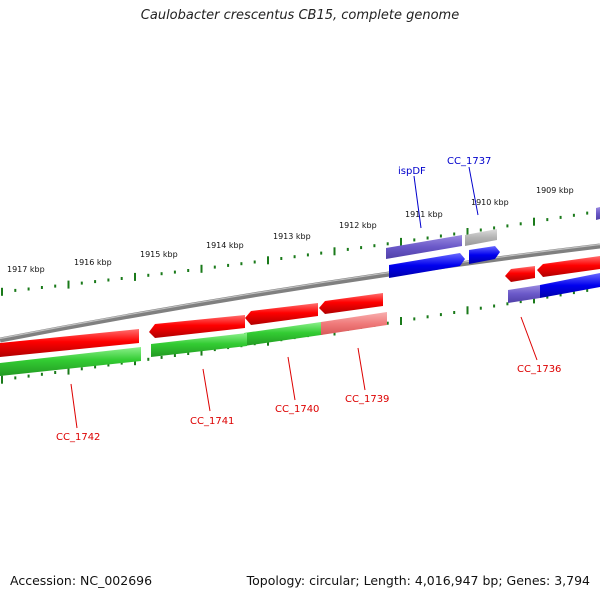 The image size is (600, 600). I want to click on feature-cc1741-cds, so click(197, 326).